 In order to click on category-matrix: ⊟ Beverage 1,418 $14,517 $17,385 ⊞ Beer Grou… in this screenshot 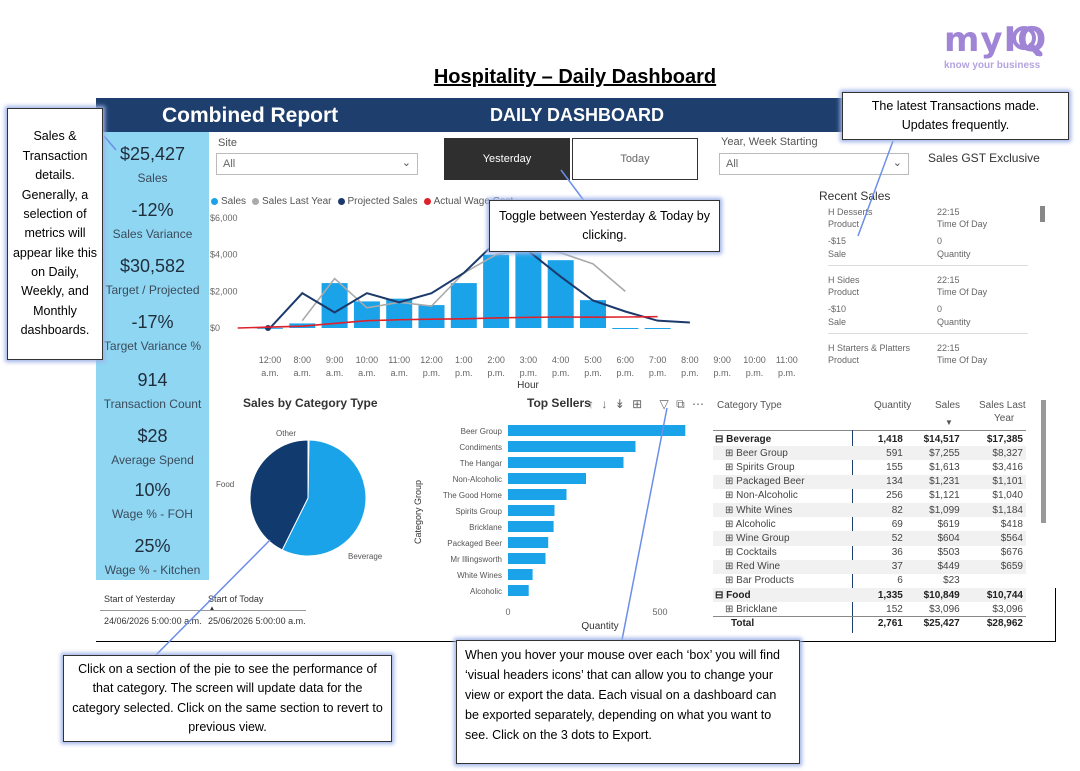, I will do `click(869, 531)`.